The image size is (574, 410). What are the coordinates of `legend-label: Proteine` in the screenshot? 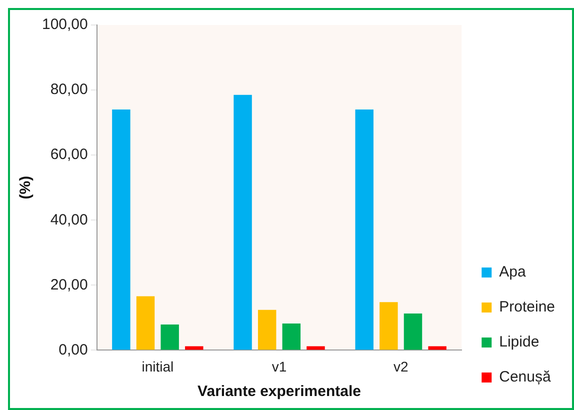 It's located at (527, 307).